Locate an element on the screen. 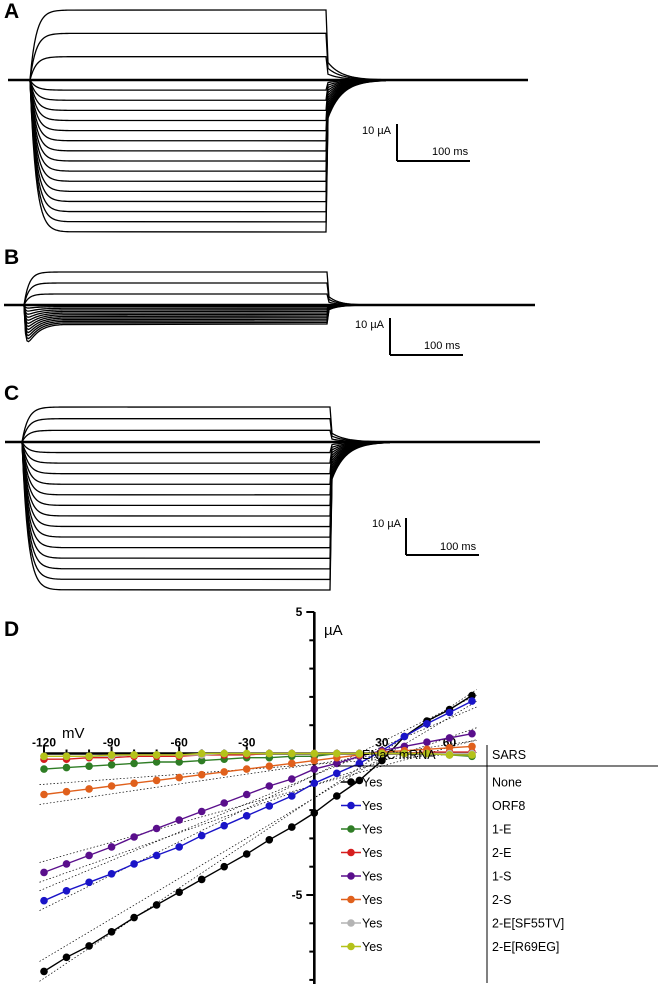 This screenshot has height=984, width=660. legend-sars-value: None is located at coordinates (507, 783).